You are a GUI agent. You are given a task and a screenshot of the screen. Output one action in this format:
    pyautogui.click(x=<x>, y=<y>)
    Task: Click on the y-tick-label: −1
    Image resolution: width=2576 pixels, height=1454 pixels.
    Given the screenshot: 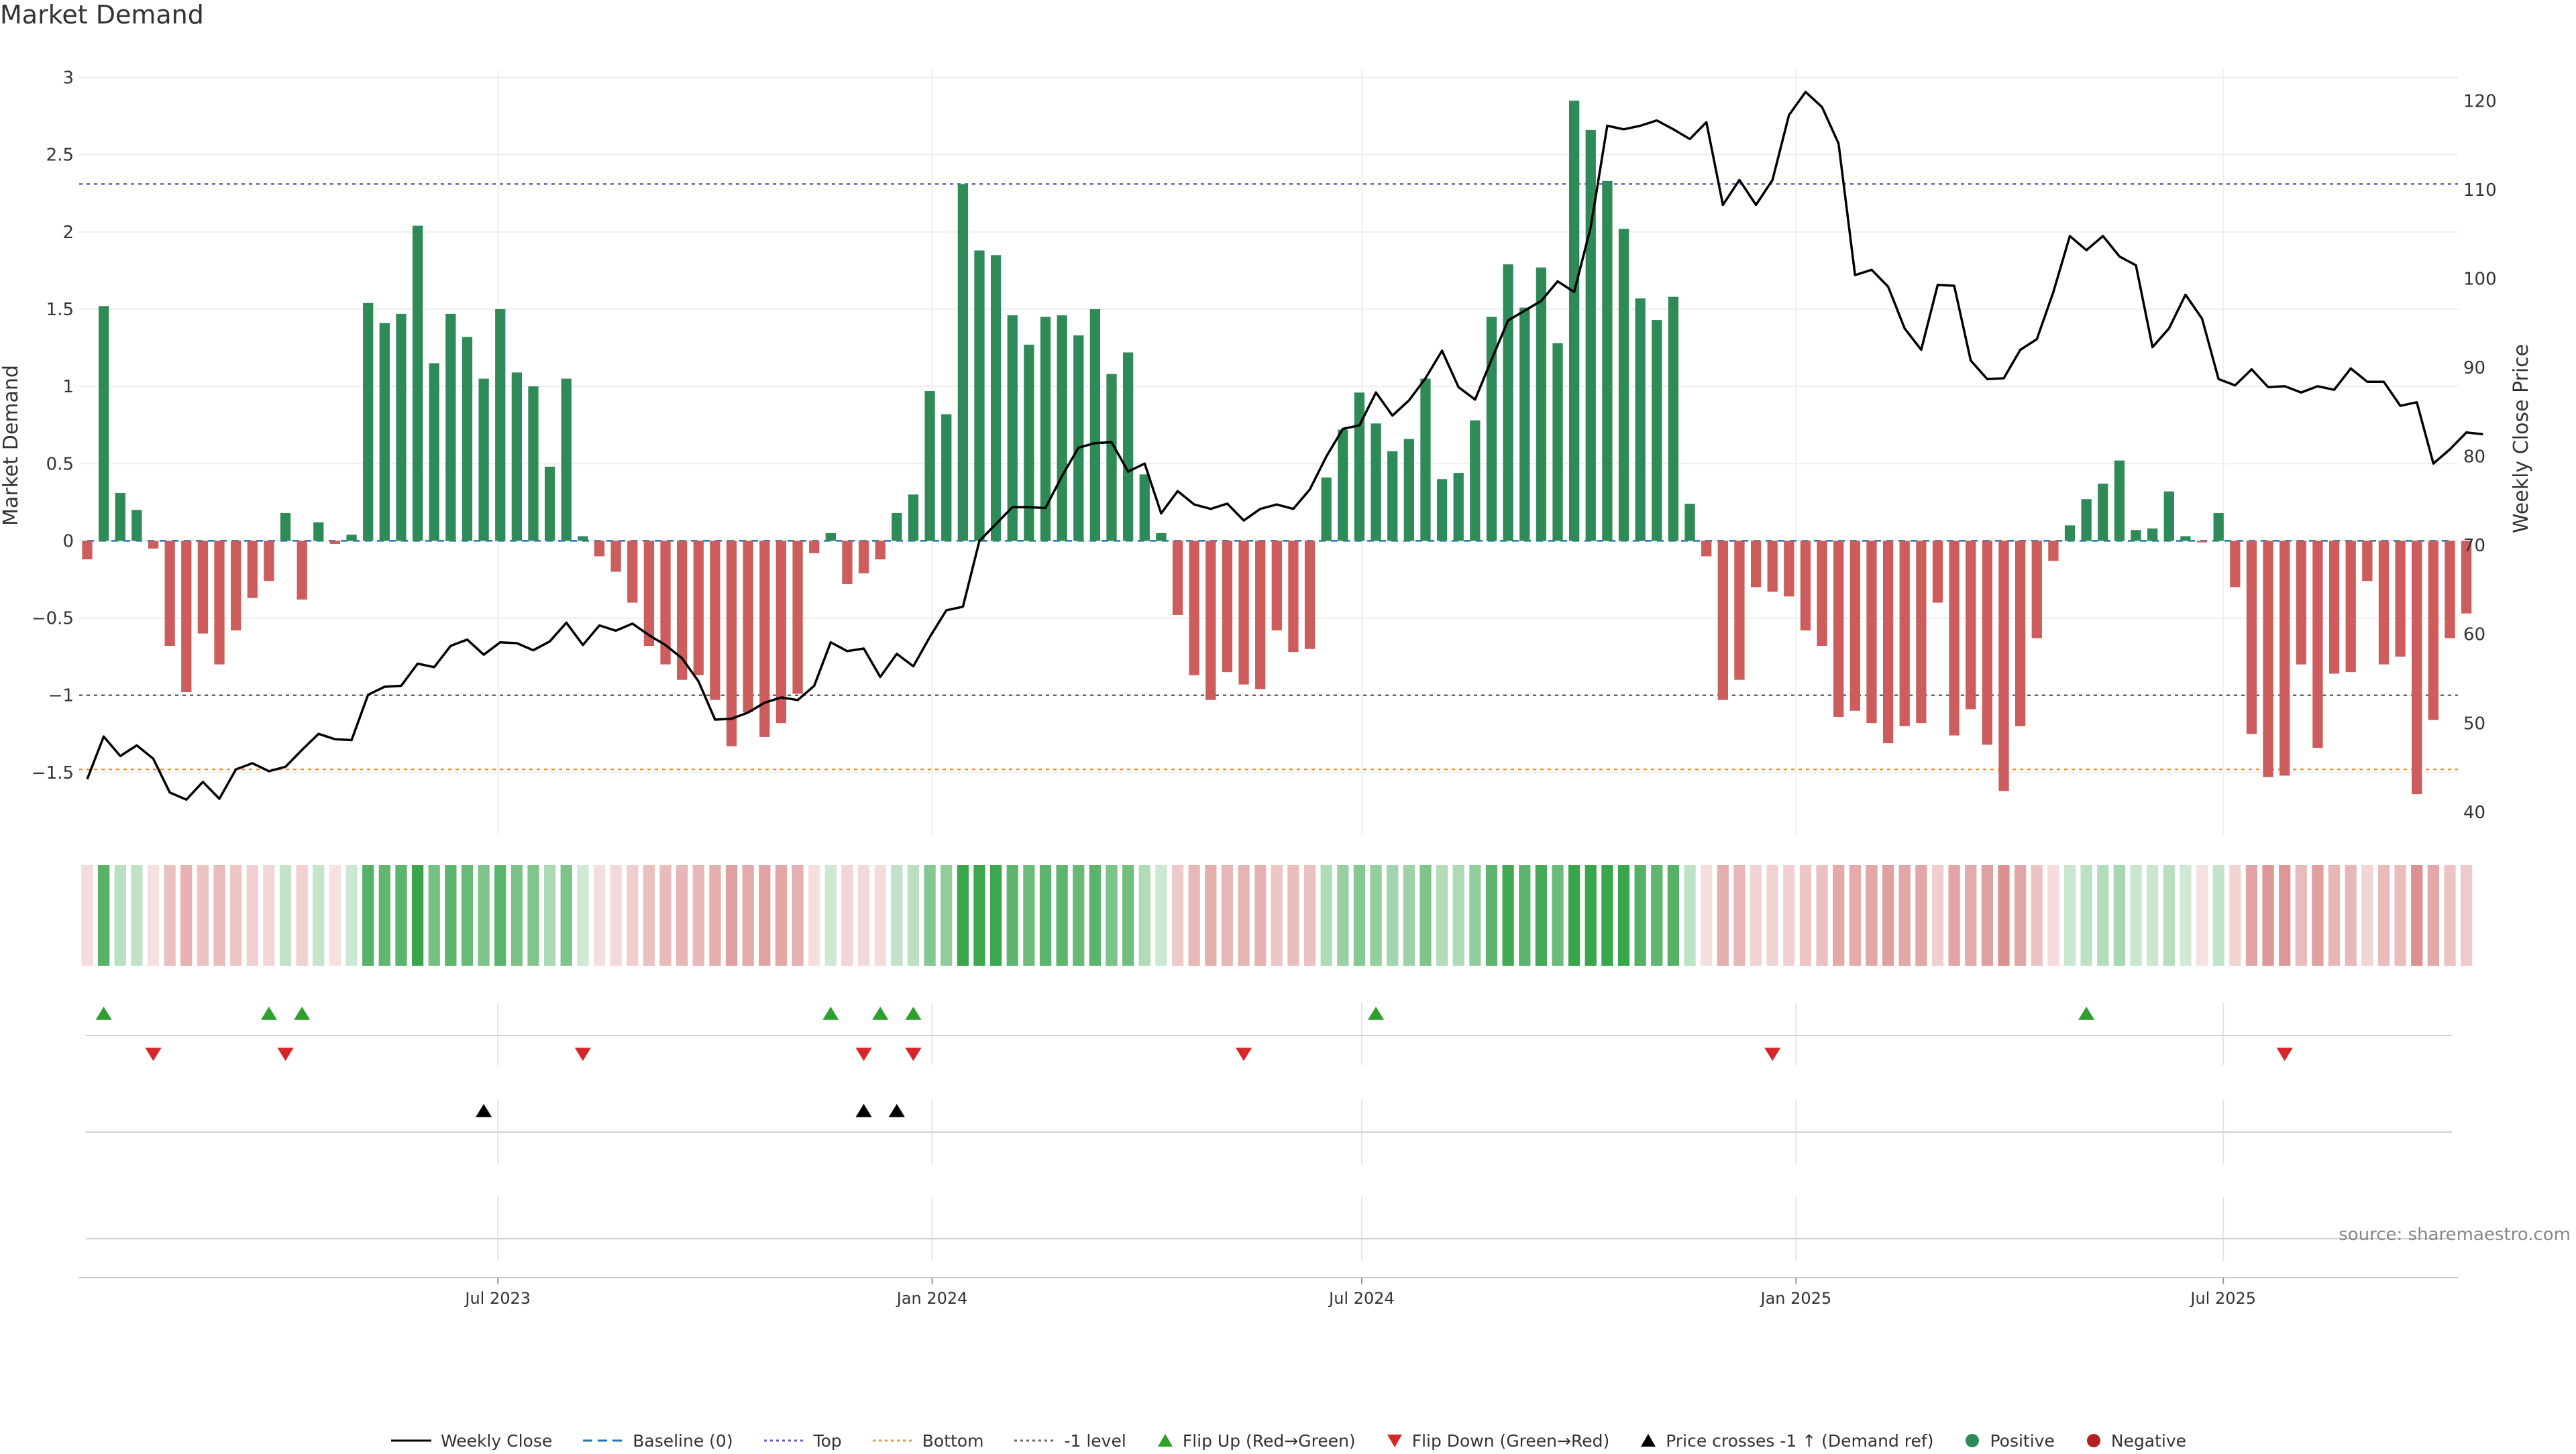 What is the action you would take?
    pyautogui.click(x=61, y=696)
    